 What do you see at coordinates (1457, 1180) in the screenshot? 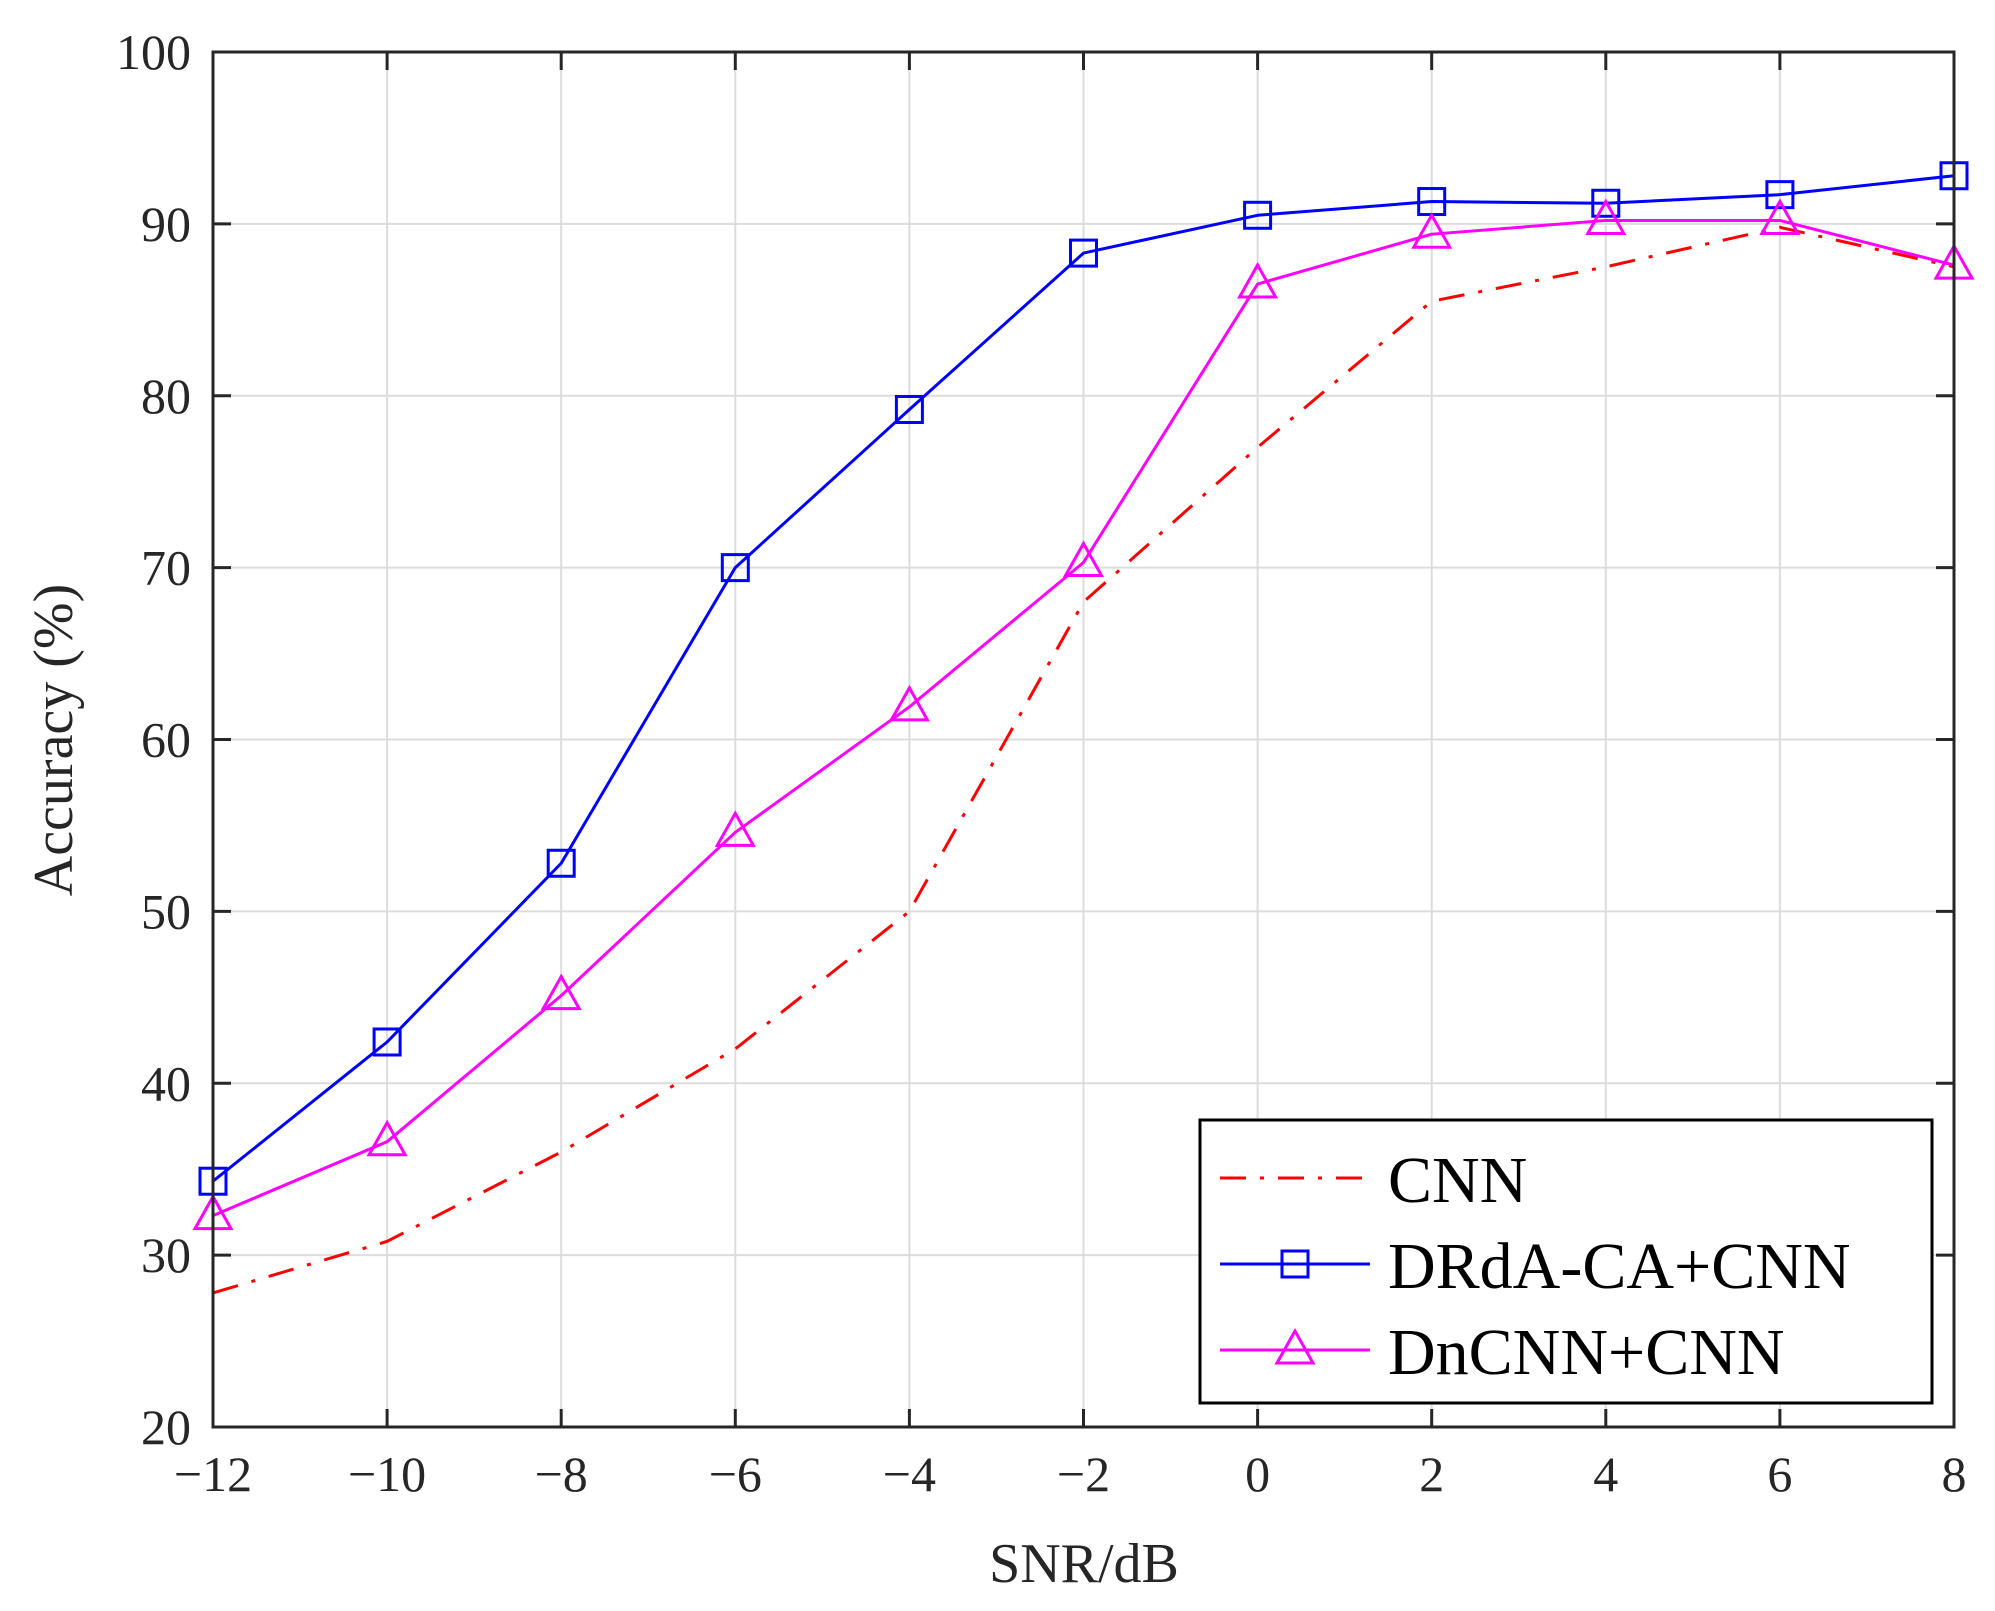
I see `legend-label: CNN` at bounding box center [1457, 1180].